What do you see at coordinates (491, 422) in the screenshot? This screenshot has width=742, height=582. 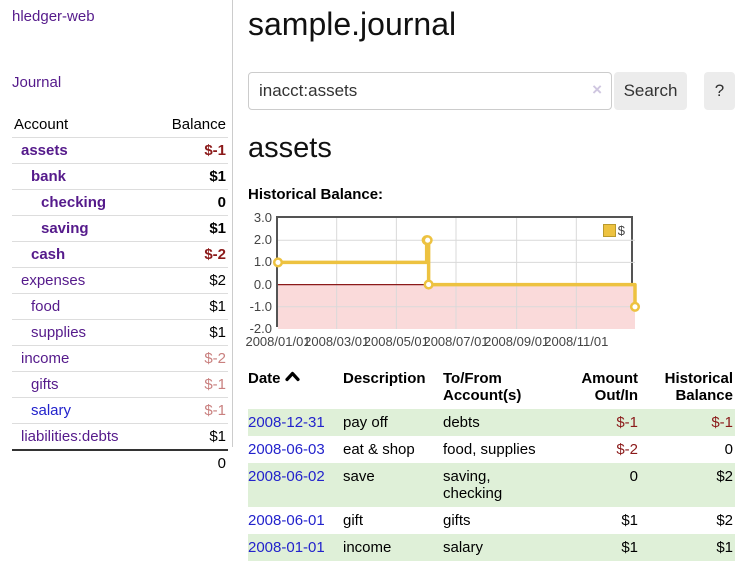 I see `register-row: 2008-12-31 pay off debts $-1 $-1` at bounding box center [491, 422].